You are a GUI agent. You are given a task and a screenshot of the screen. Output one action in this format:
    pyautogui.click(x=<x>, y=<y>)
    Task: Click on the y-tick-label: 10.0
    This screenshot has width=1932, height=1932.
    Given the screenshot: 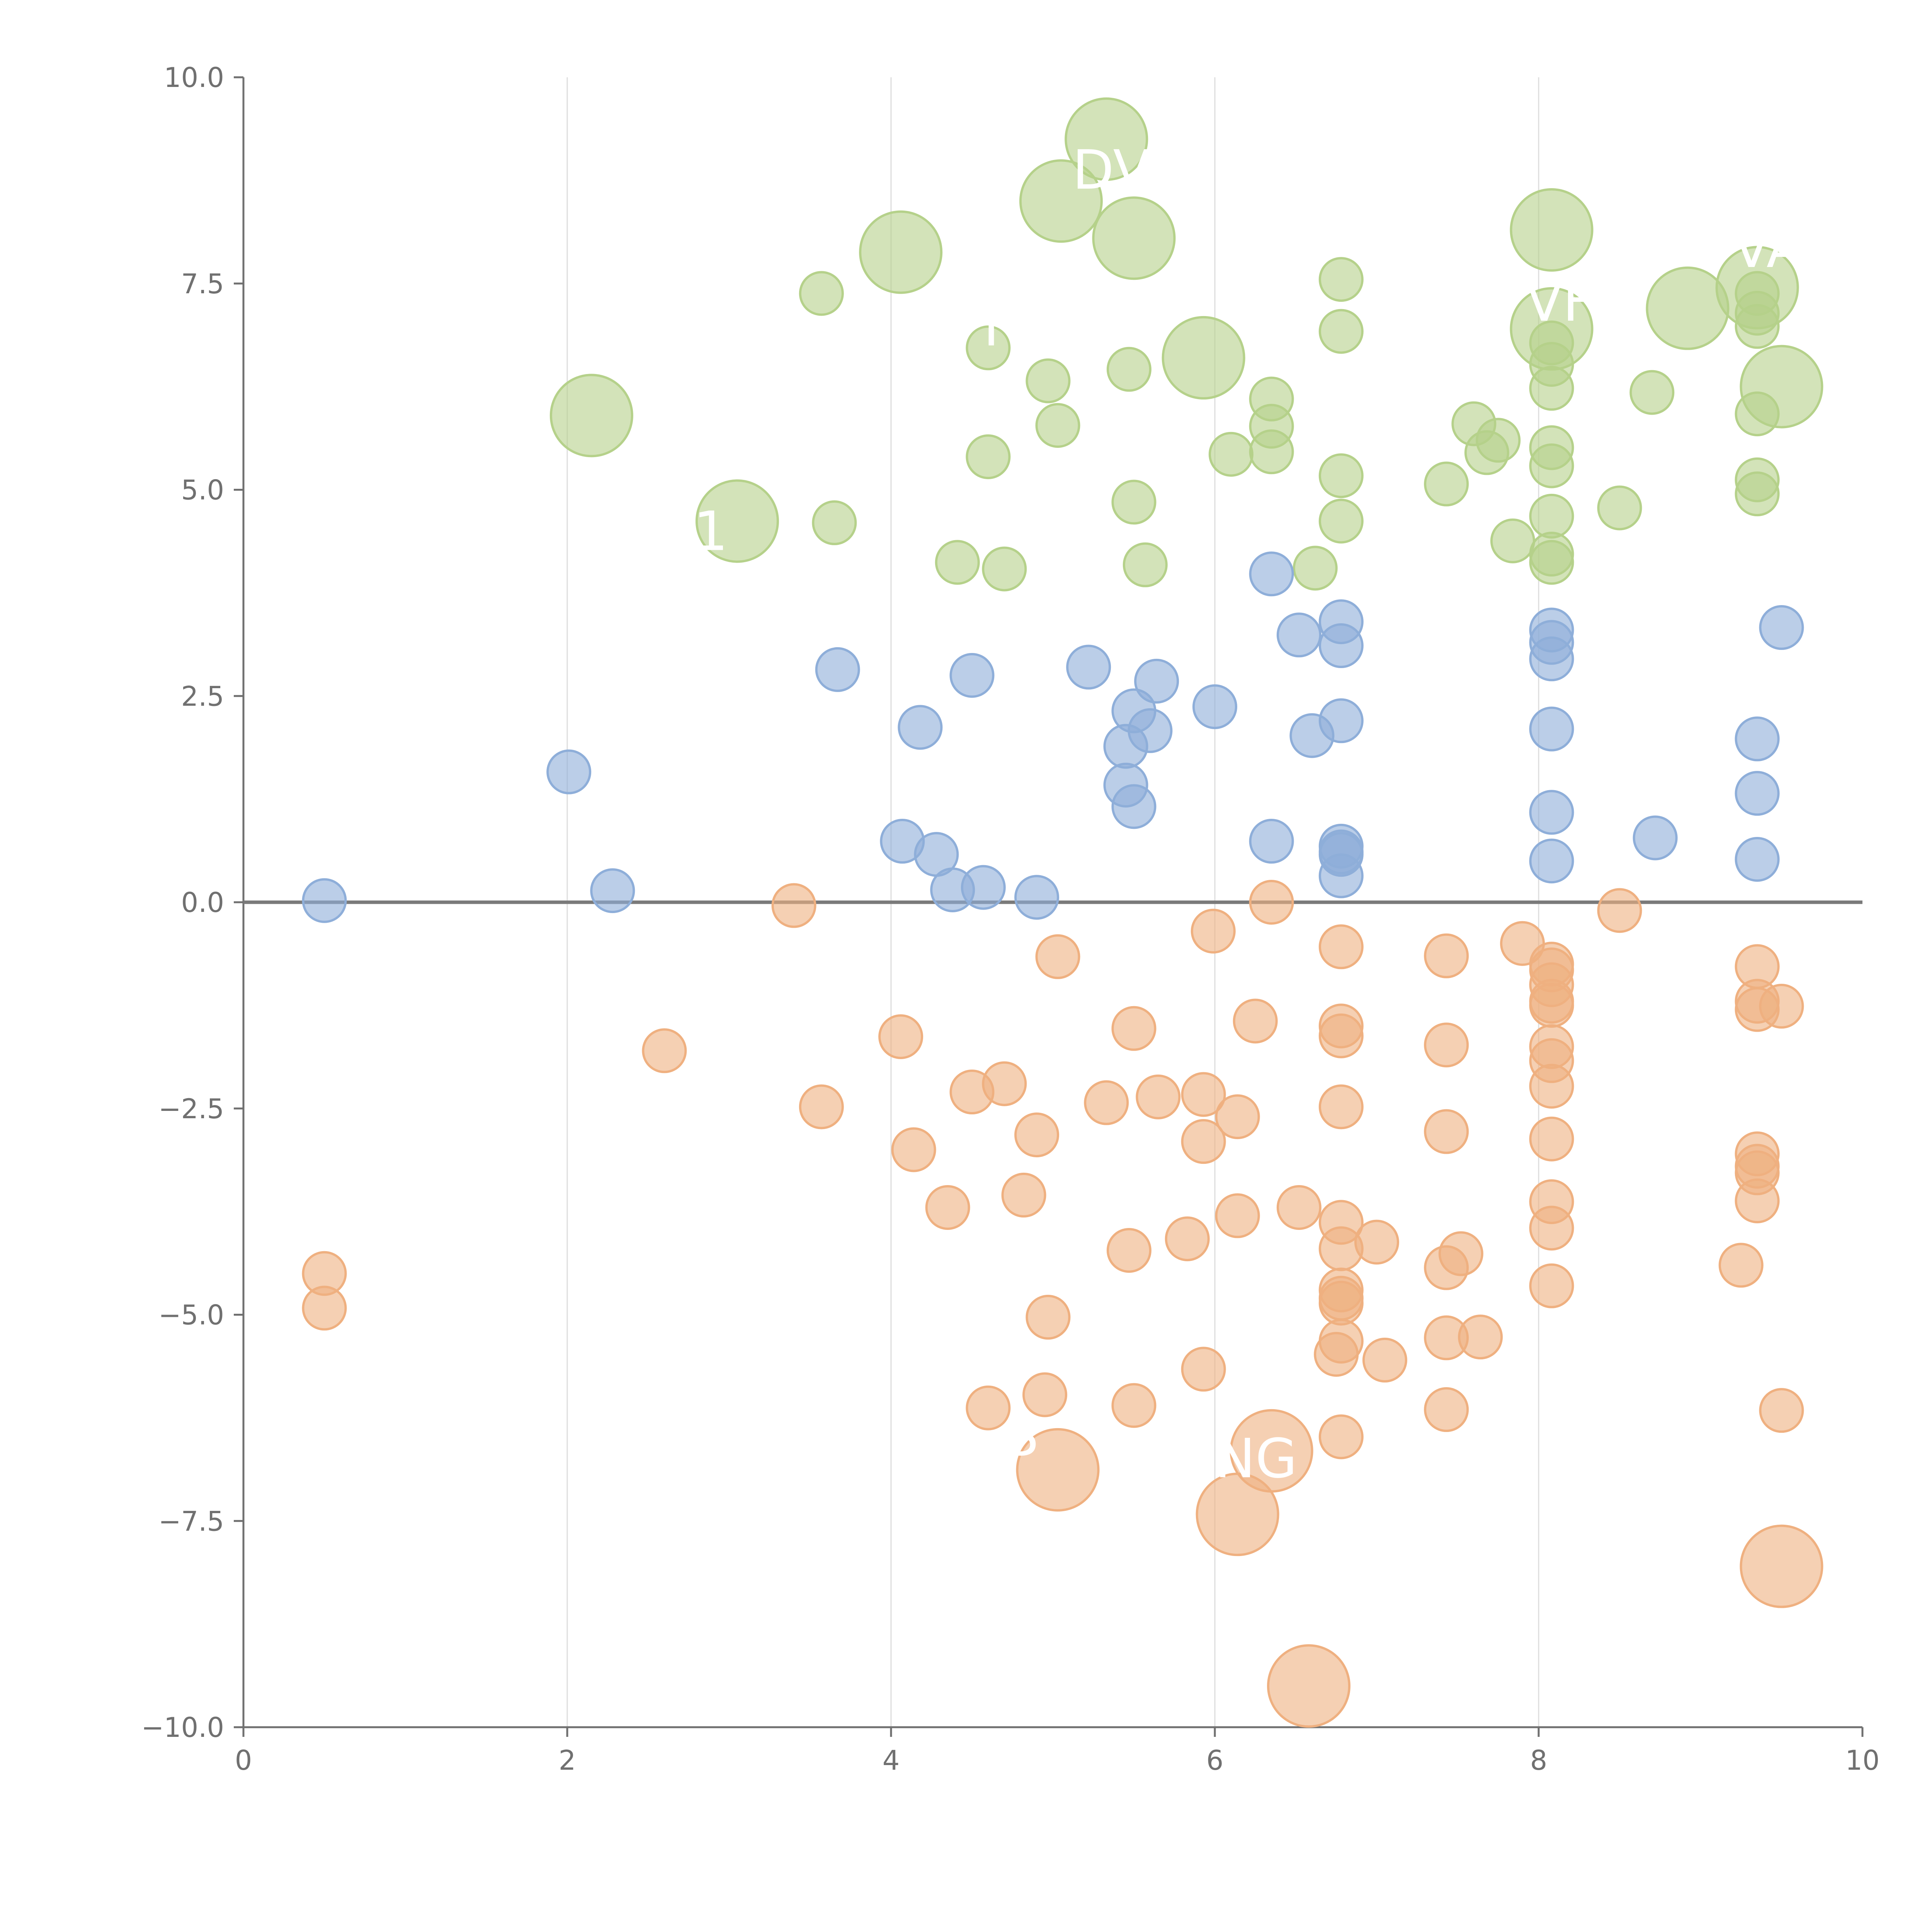 What is the action you would take?
    pyautogui.click(x=194, y=78)
    